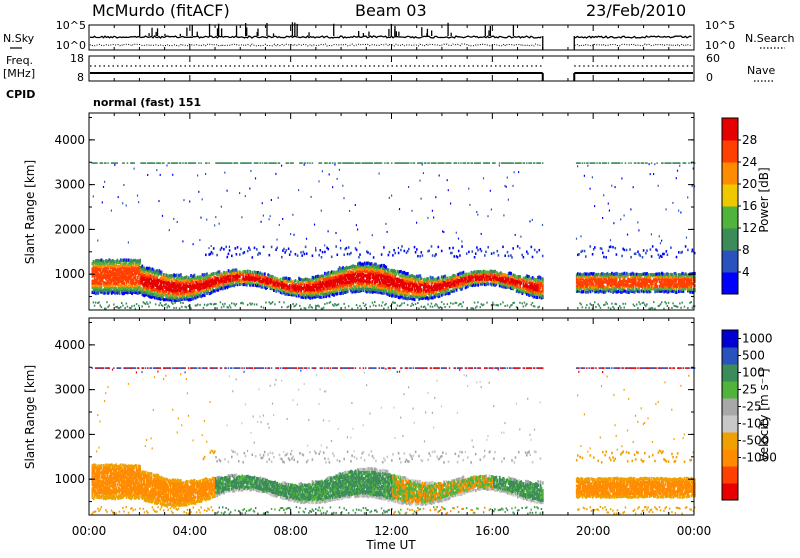 This screenshot has width=800, height=558. I want to click on freq-tick-left-top: 18, so click(77, 58).